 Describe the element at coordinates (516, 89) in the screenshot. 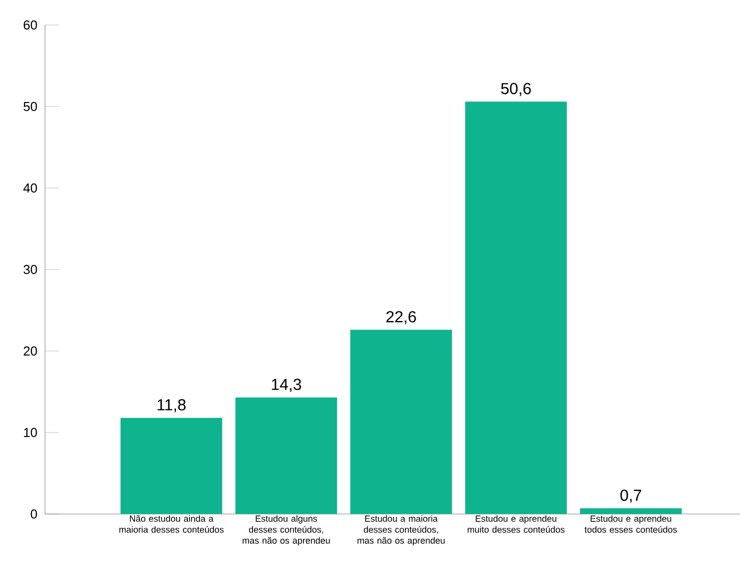

I see `data-label: 50,6` at that location.